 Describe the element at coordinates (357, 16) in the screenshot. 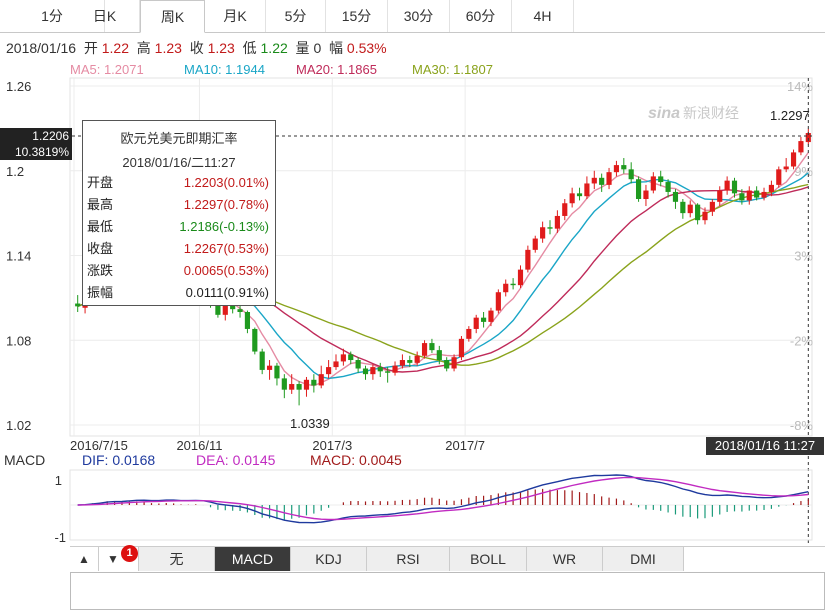

I see `tab-15min: 15分` at that location.